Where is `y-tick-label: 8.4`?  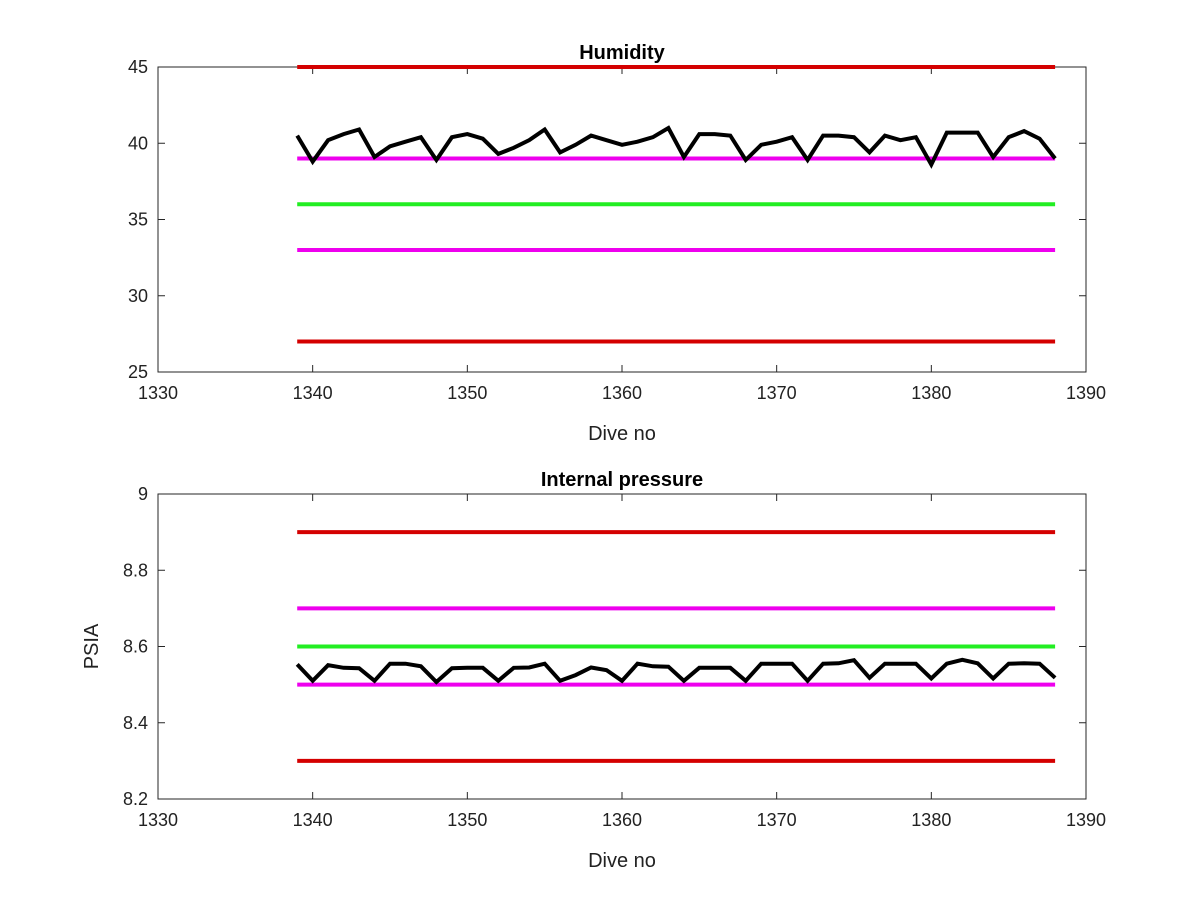 y-tick-label: 8.4 is located at coordinates (135, 723).